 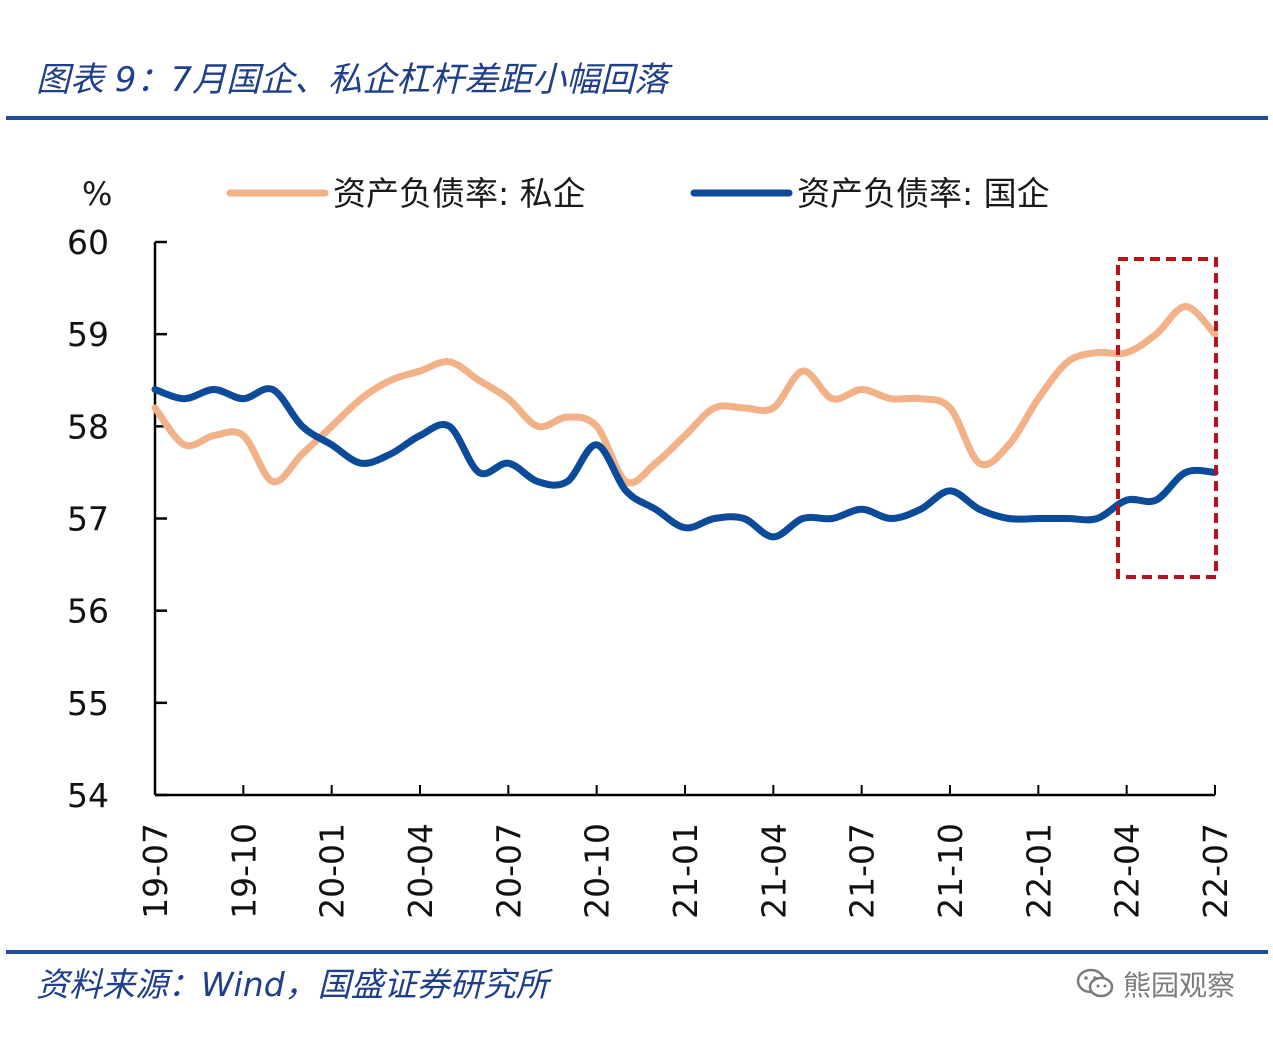 What do you see at coordinates (420, 871) in the screenshot?
I see `x-tick-label: 20-04` at bounding box center [420, 871].